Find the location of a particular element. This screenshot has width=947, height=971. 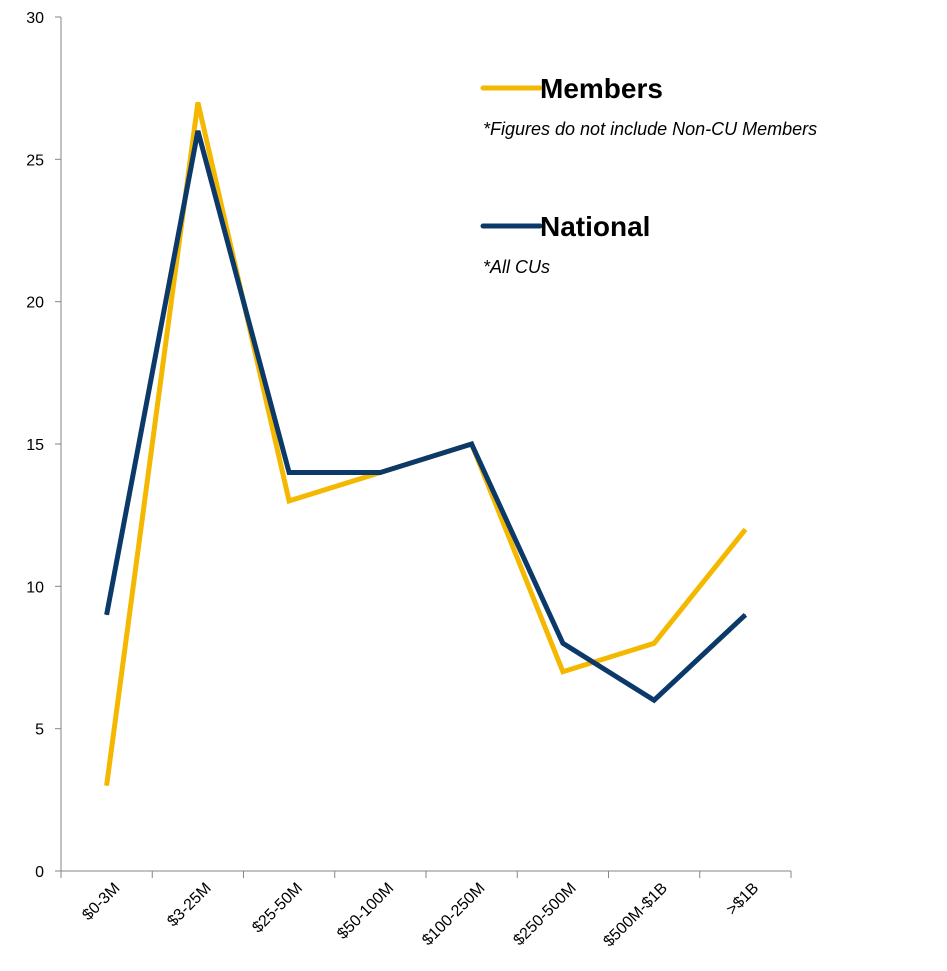

legend-note-members: *Figures do not include Non-CU Members is located at coordinates (650, 129).